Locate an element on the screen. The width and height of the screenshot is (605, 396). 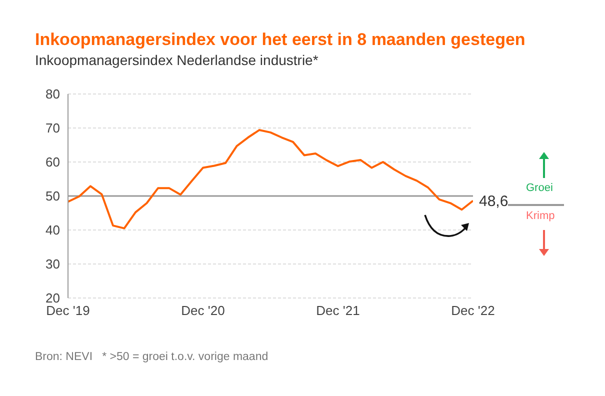
chart-subtitle: Inkoopmanagersindex Nederlandse industrie* is located at coordinates (176, 60).